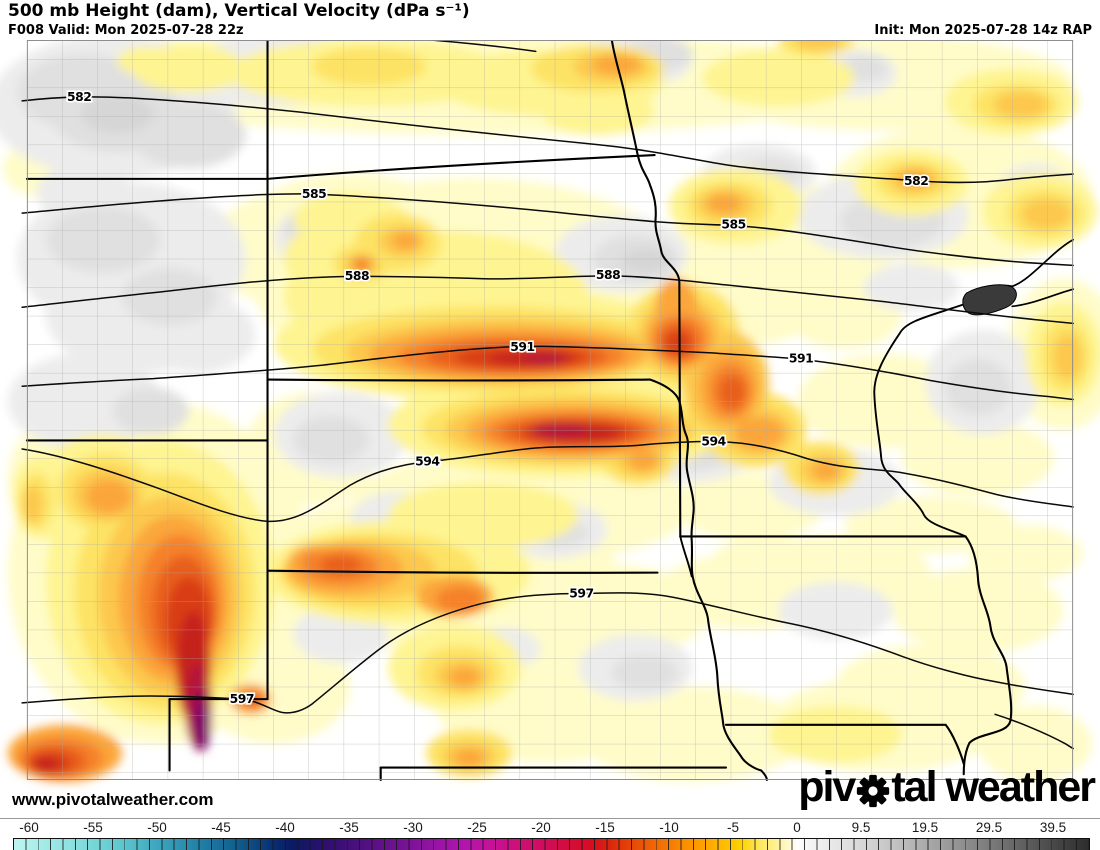 The image size is (1100, 850). Describe the element at coordinates (477, 827) in the screenshot. I see `colorbar-tick: -25` at that location.